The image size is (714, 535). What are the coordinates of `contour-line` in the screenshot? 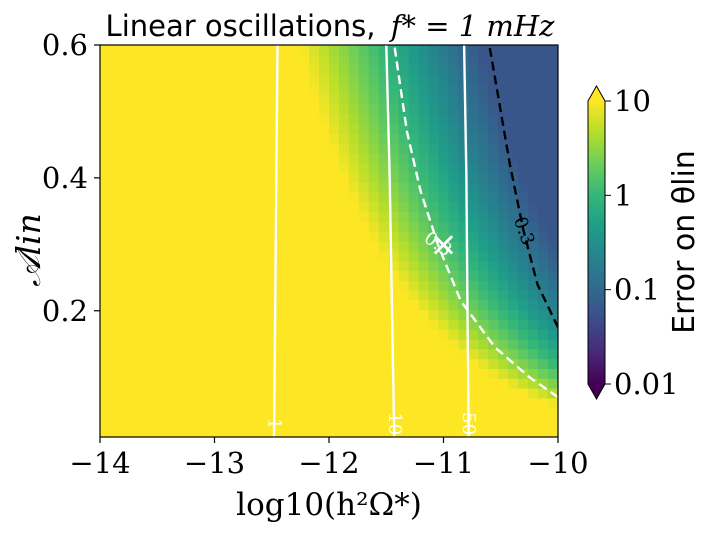 It's located at (523, 186).